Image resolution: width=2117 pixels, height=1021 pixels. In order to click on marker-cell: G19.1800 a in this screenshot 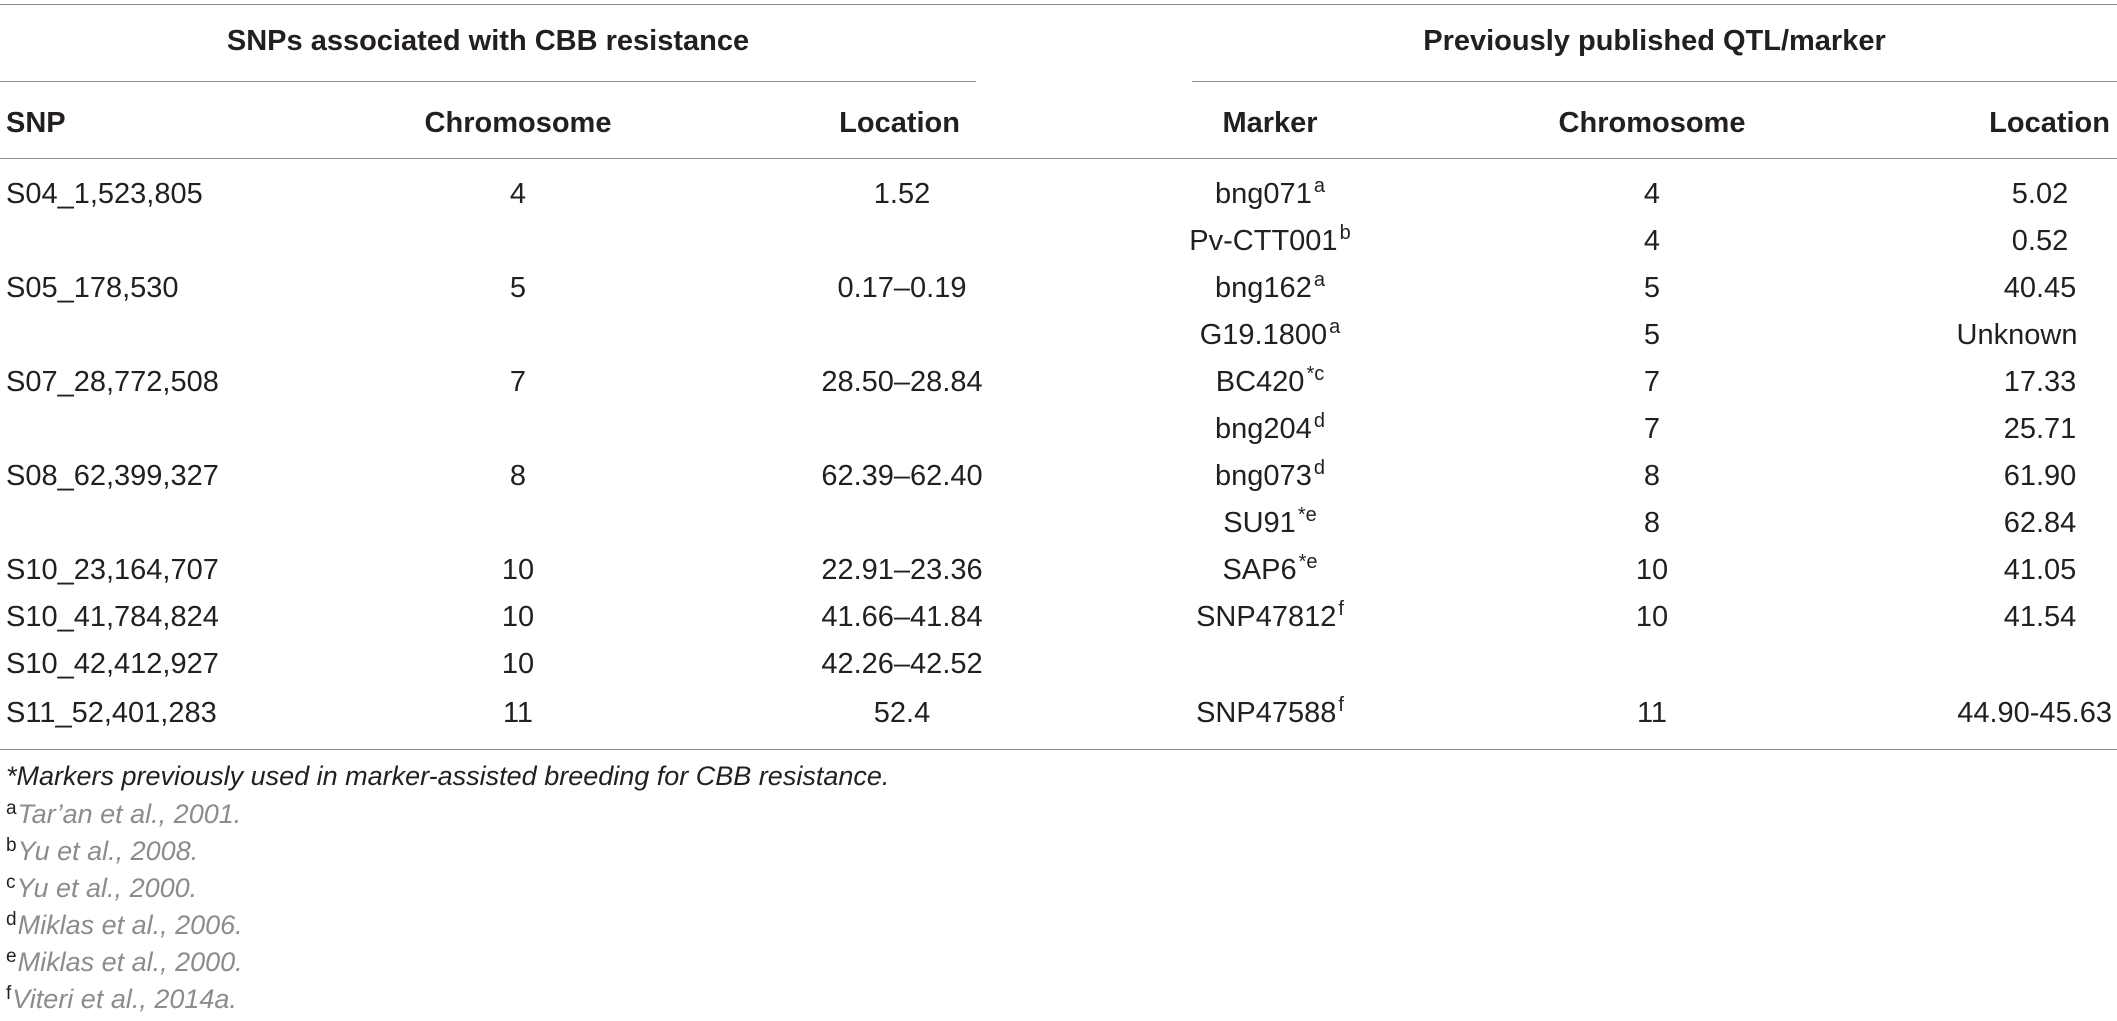, I will do `click(1270, 334)`.